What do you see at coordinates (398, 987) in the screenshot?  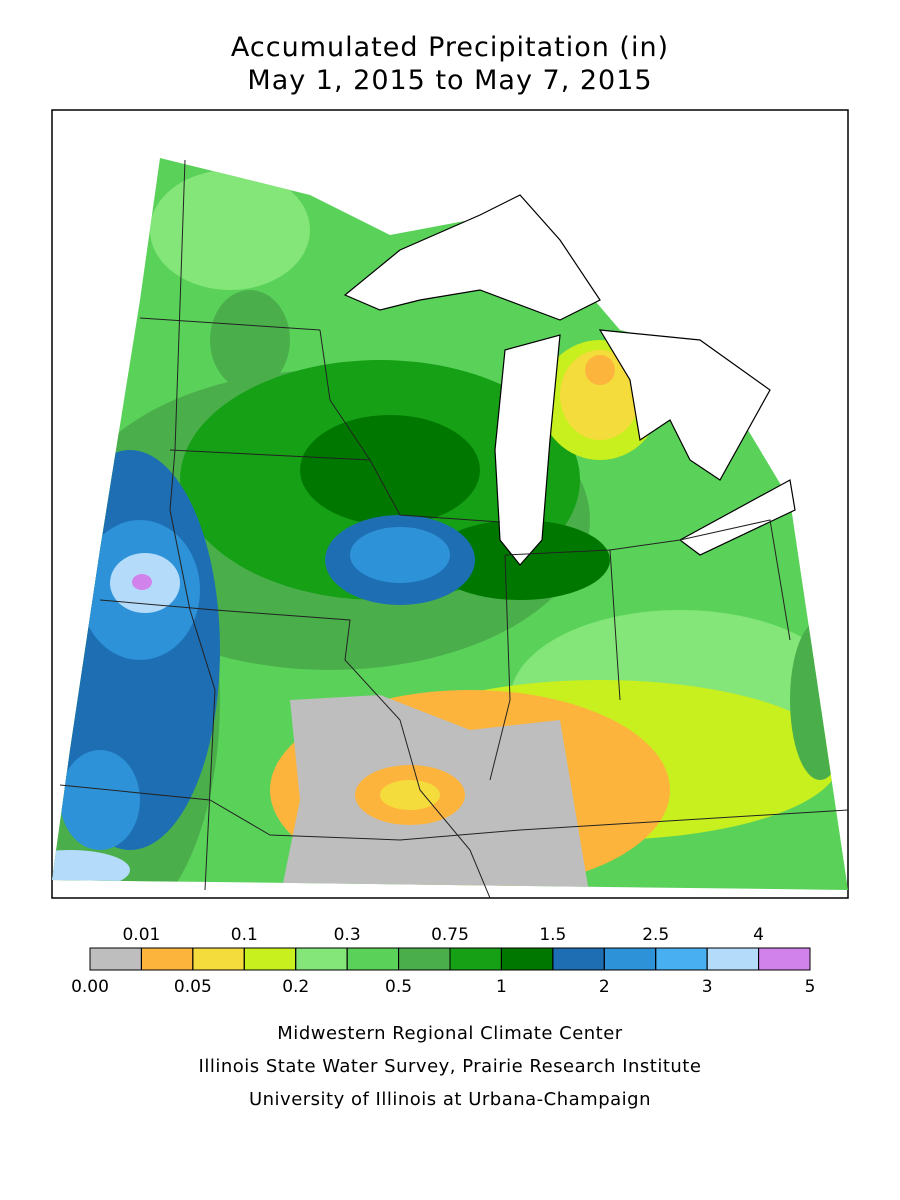 I see `legend-label: 0.5` at bounding box center [398, 987].